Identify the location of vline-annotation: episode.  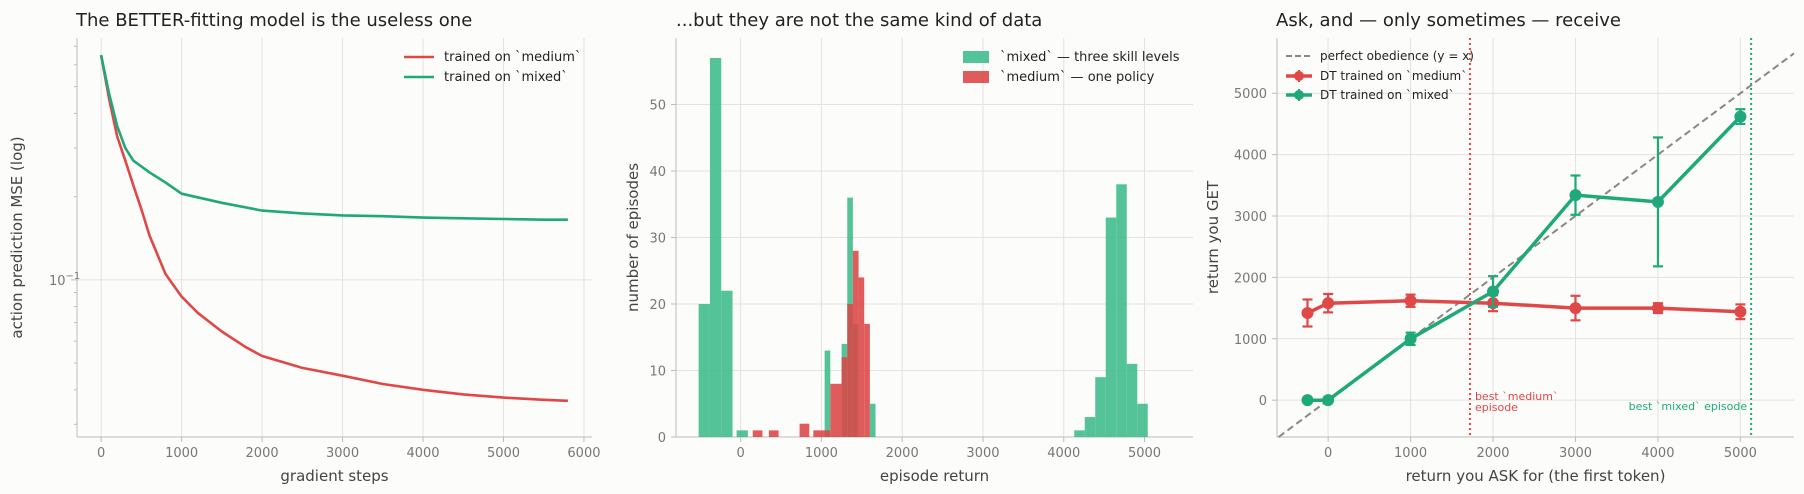
(1496, 407).